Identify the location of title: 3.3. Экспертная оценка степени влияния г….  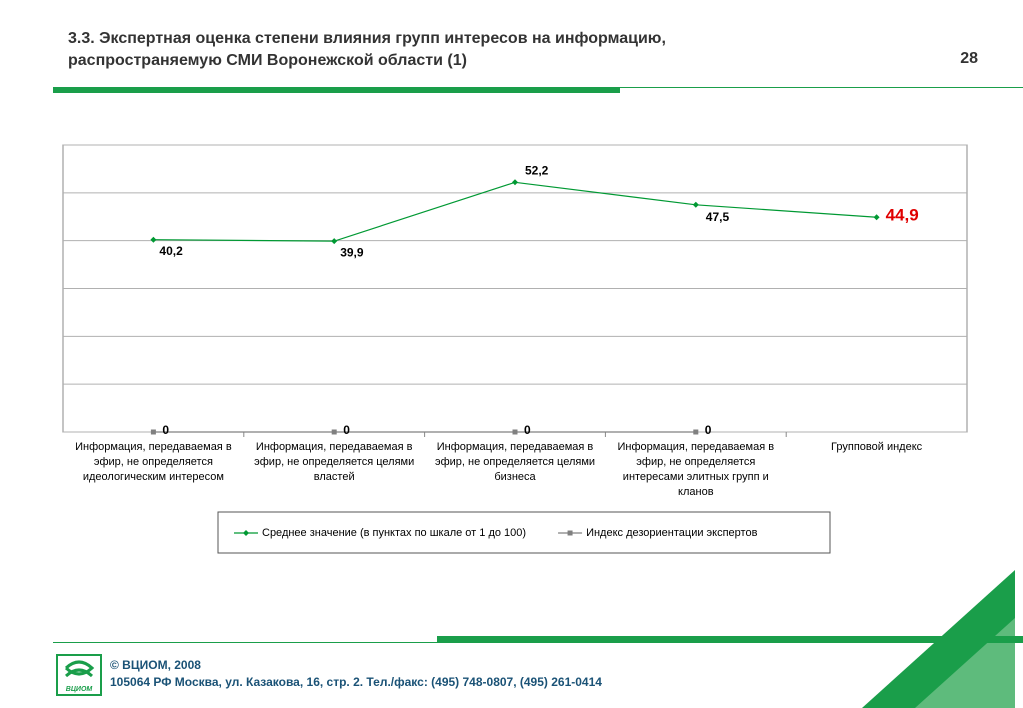
(367, 38).